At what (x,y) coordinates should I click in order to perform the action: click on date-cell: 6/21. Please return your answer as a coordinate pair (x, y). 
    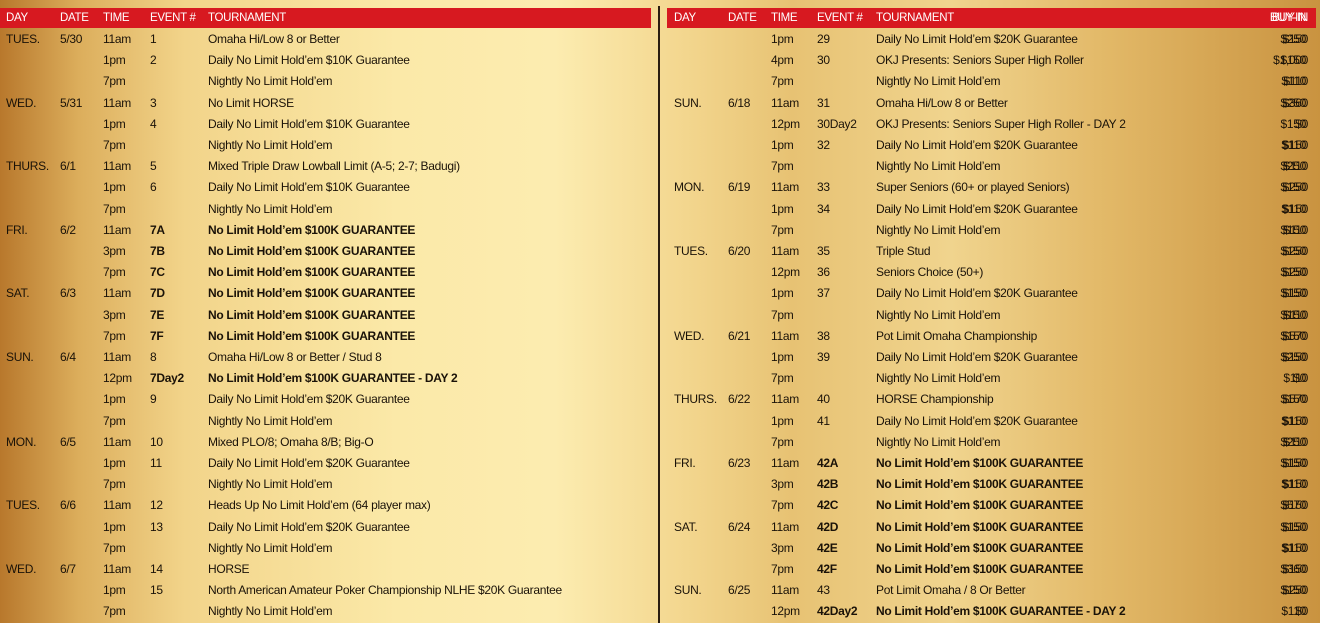
    Looking at the image, I should click on (739, 335).